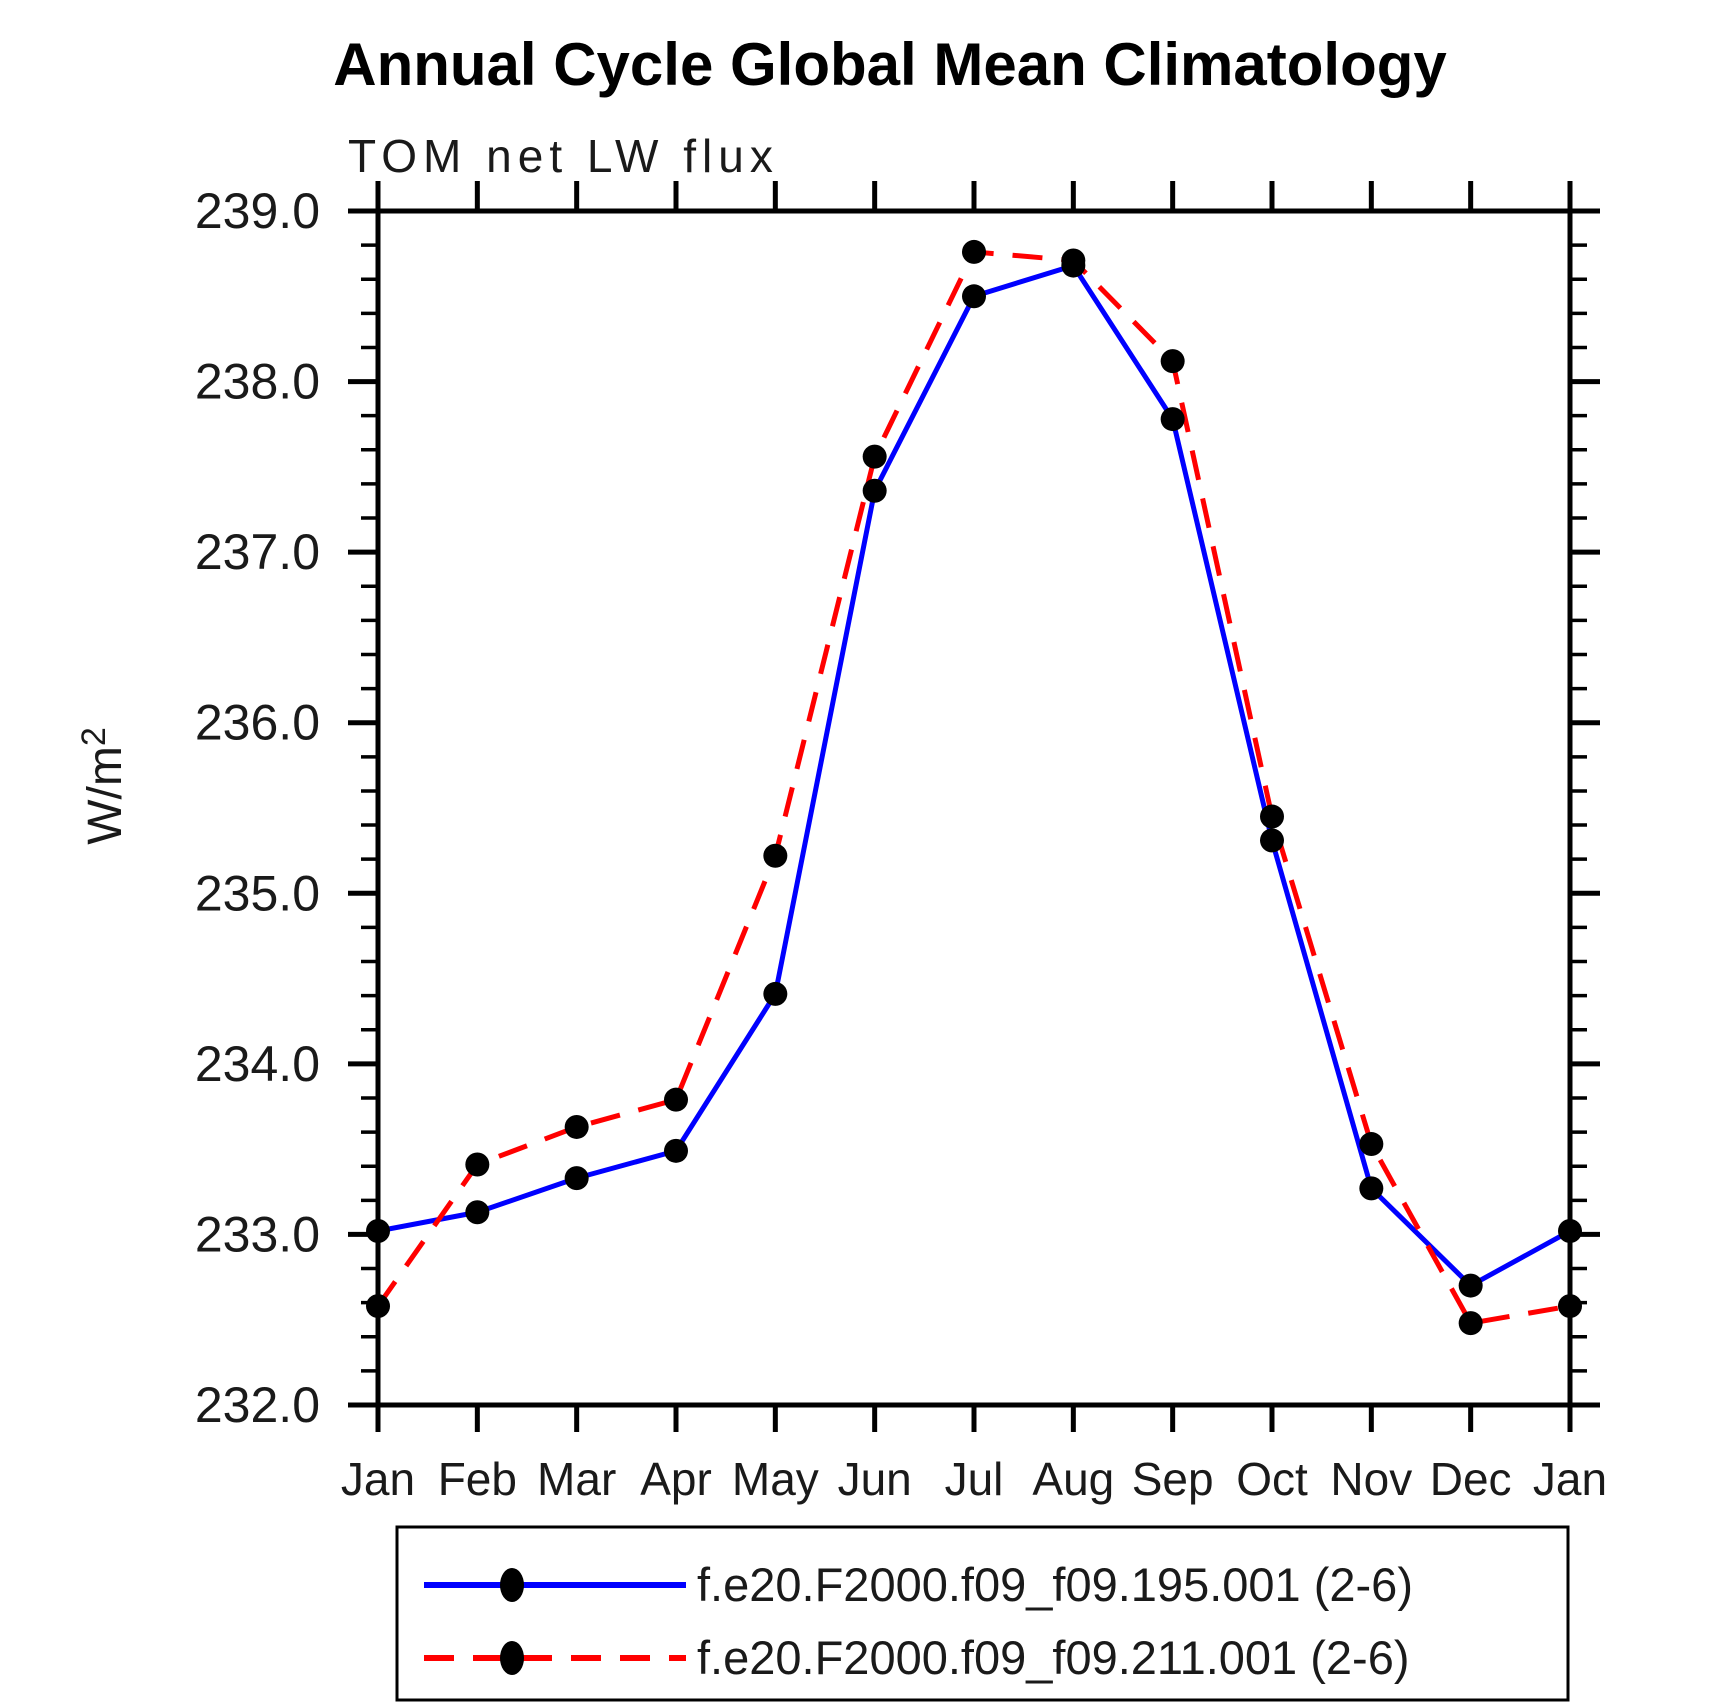  What do you see at coordinates (257, 723) in the screenshot?
I see `y-tick-label: 236.0` at bounding box center [257, 723].